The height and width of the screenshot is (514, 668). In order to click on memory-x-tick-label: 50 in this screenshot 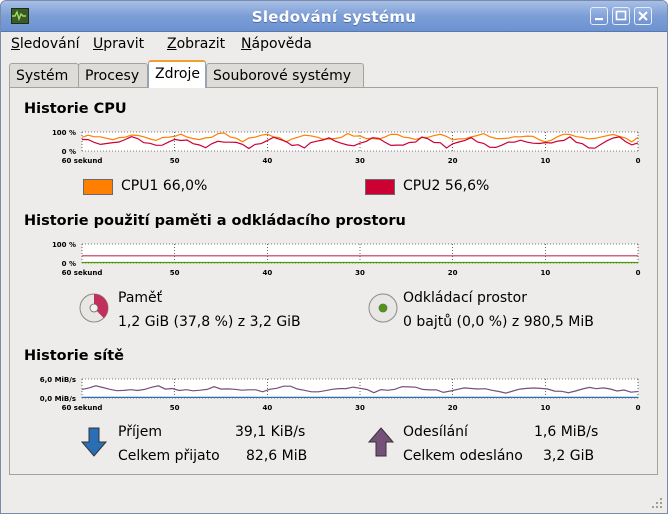, I will do `click(175, 273)`.